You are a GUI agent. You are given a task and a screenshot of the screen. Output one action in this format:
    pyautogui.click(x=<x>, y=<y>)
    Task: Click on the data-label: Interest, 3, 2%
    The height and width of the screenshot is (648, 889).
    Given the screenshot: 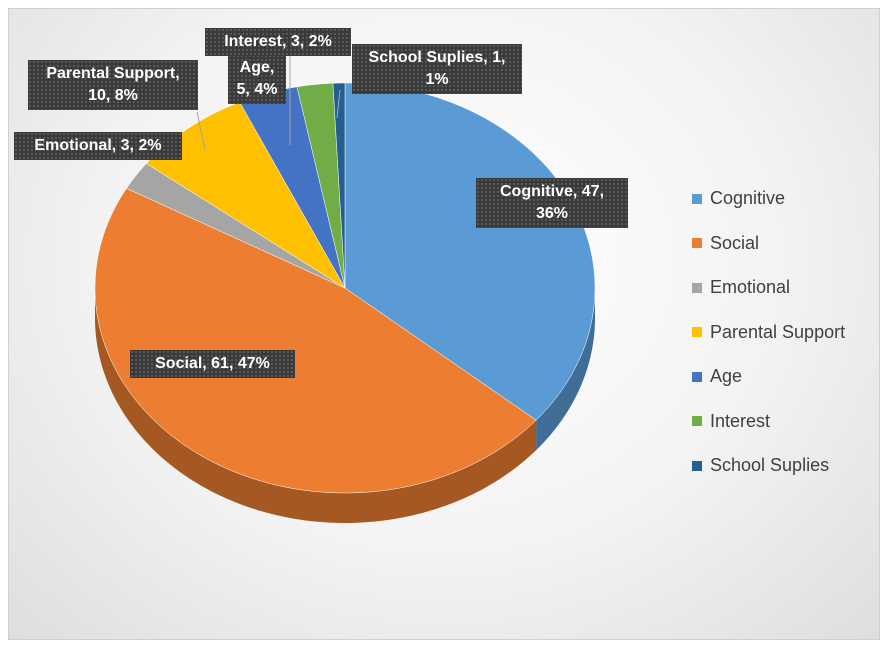 What is the action you would take?
    pyautogui.click(x=278, y=42)
    